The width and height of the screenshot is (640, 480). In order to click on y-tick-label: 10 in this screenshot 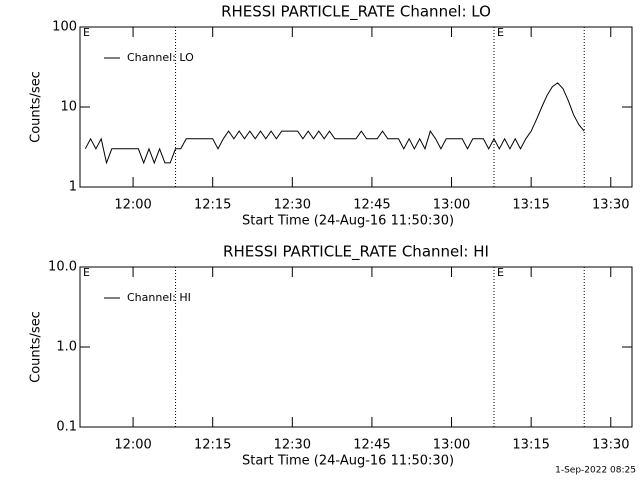, I will do `click(68, 107)`.